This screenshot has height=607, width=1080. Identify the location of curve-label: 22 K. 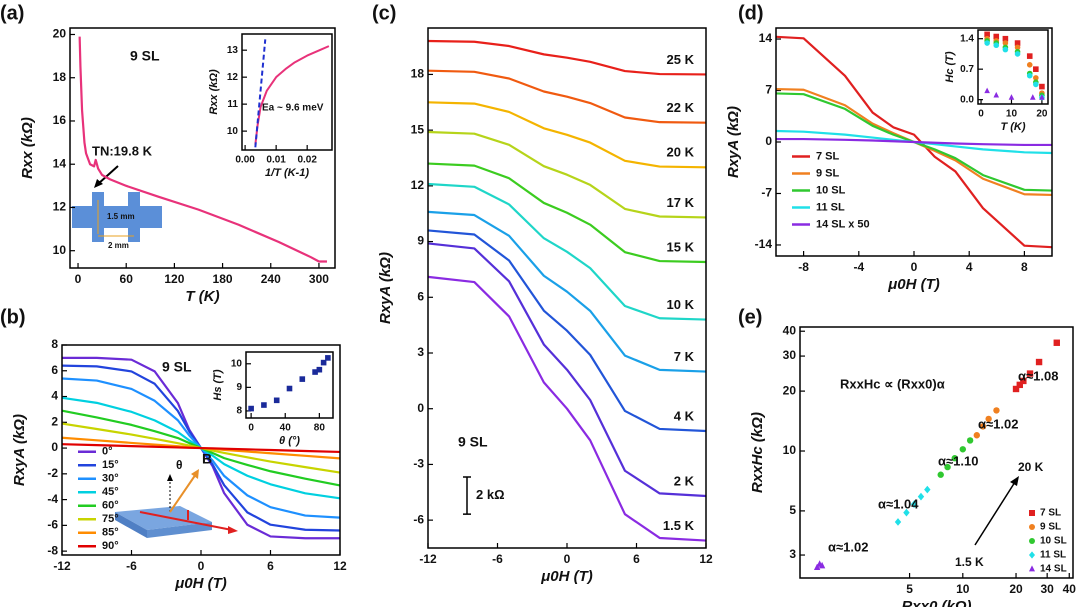
(681, 107).